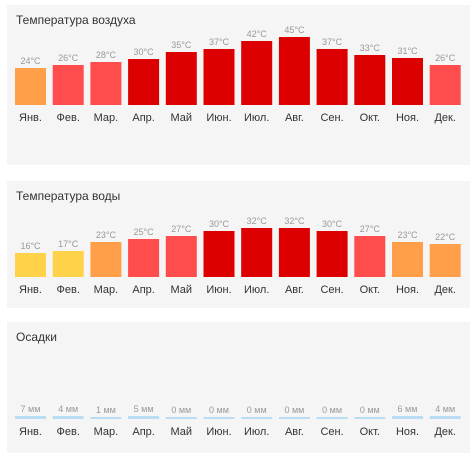 The height and width of the screenshot is (458, 474). Describe the element at coordinates (30, 246) in the screenshot. I see `water-temperature-value-label: 16°C` at that location.